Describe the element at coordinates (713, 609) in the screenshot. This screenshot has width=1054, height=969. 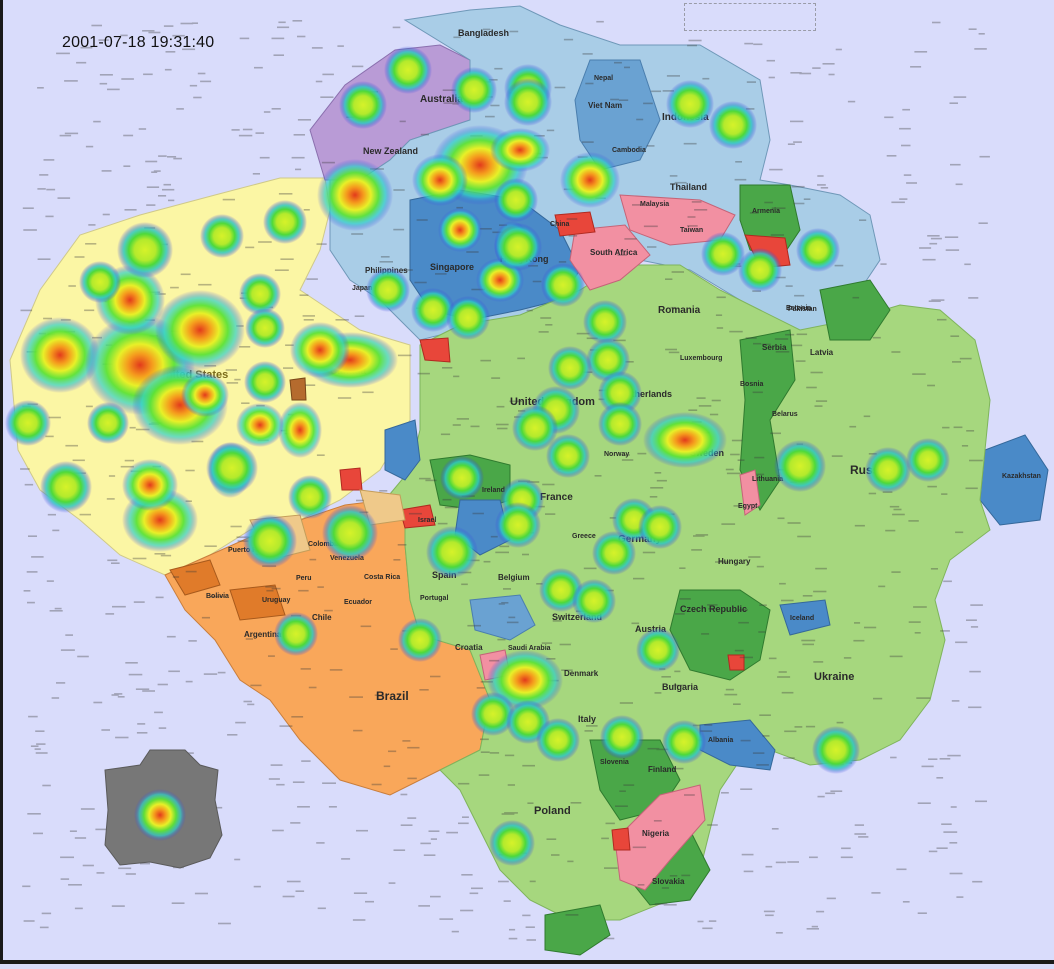
I see `label-czech-republic: Czech Republic` at that location.